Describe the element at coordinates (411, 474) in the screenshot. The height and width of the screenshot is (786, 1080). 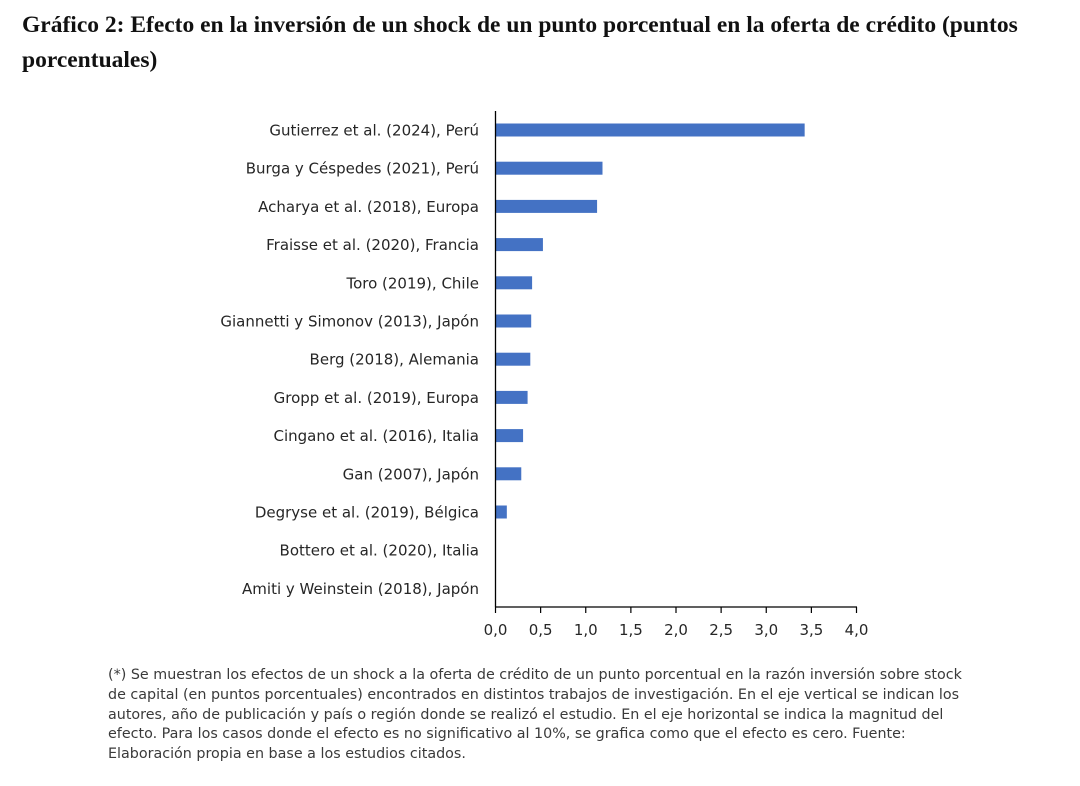
I see `category-label: Gan (2007), Japón` at that location.